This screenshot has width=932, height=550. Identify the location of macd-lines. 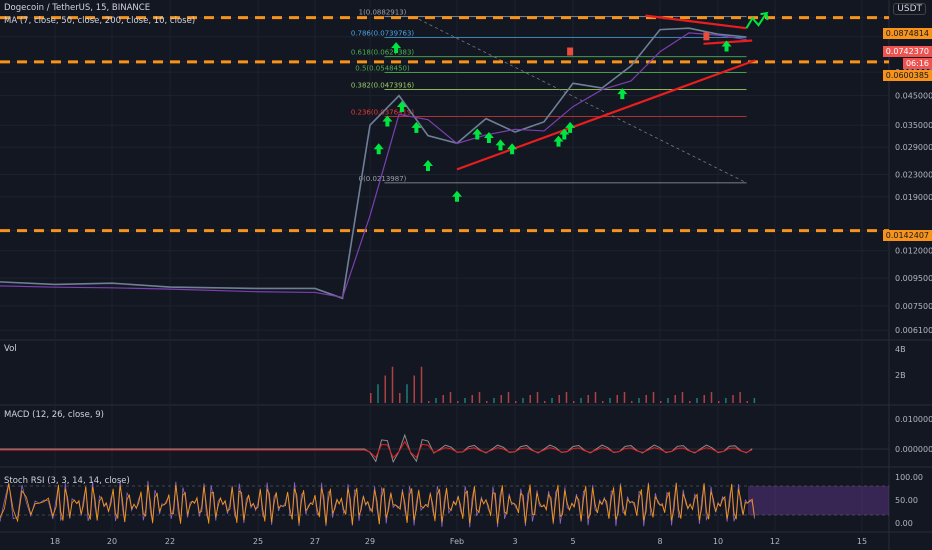
(444, 448).